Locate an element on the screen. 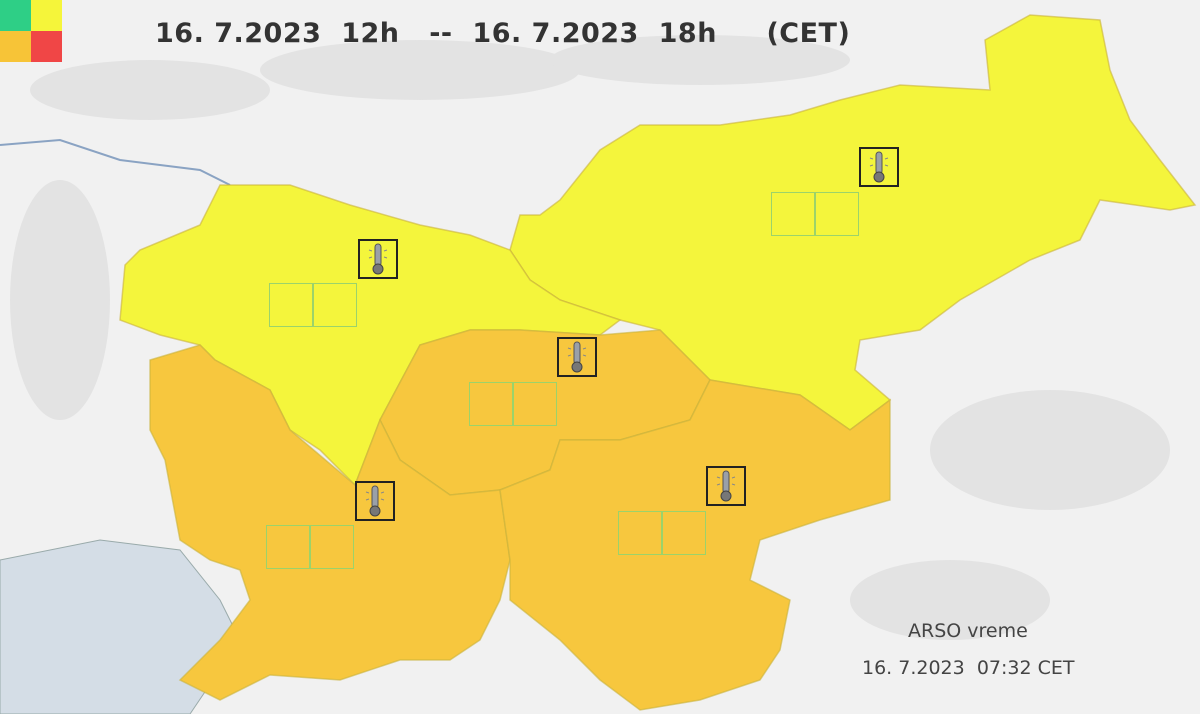 The width and height of the screenshot is (1200, 714). period-title: 16. 7.2023 12h -- 16. 7.2023 18h (CET) is located at coordinates (503, 33).